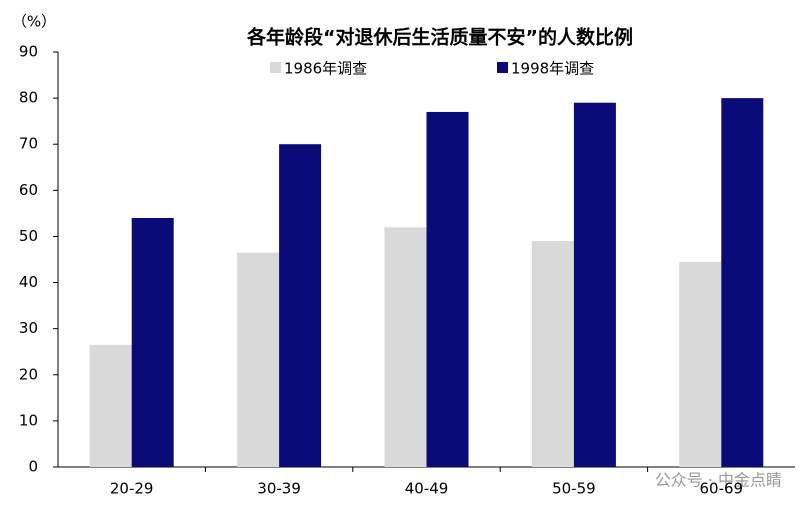 Image resolution: width=808 pixels, height=510 pixels. Describe the element at coordinates (34, 22) in the screenshot. I see `y-unit: （%）` at that location.